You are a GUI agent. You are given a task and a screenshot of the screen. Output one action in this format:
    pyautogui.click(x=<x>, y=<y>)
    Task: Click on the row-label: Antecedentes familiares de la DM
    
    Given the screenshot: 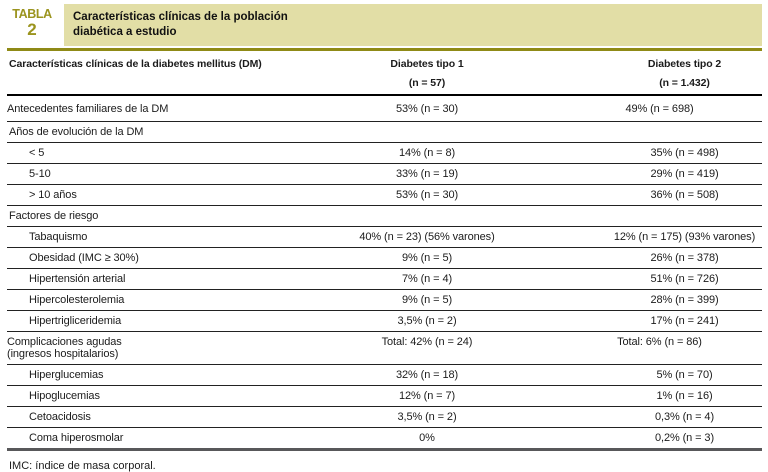 What is the action you would take?
    pyautogui.click(x=152, y=108)
    